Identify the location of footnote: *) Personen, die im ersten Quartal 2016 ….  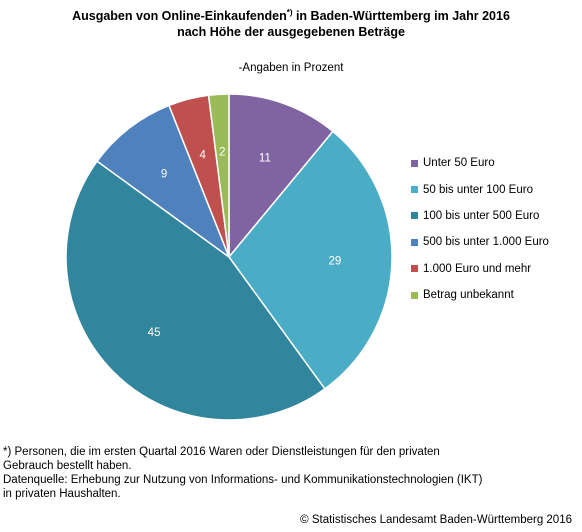
(288, 473).